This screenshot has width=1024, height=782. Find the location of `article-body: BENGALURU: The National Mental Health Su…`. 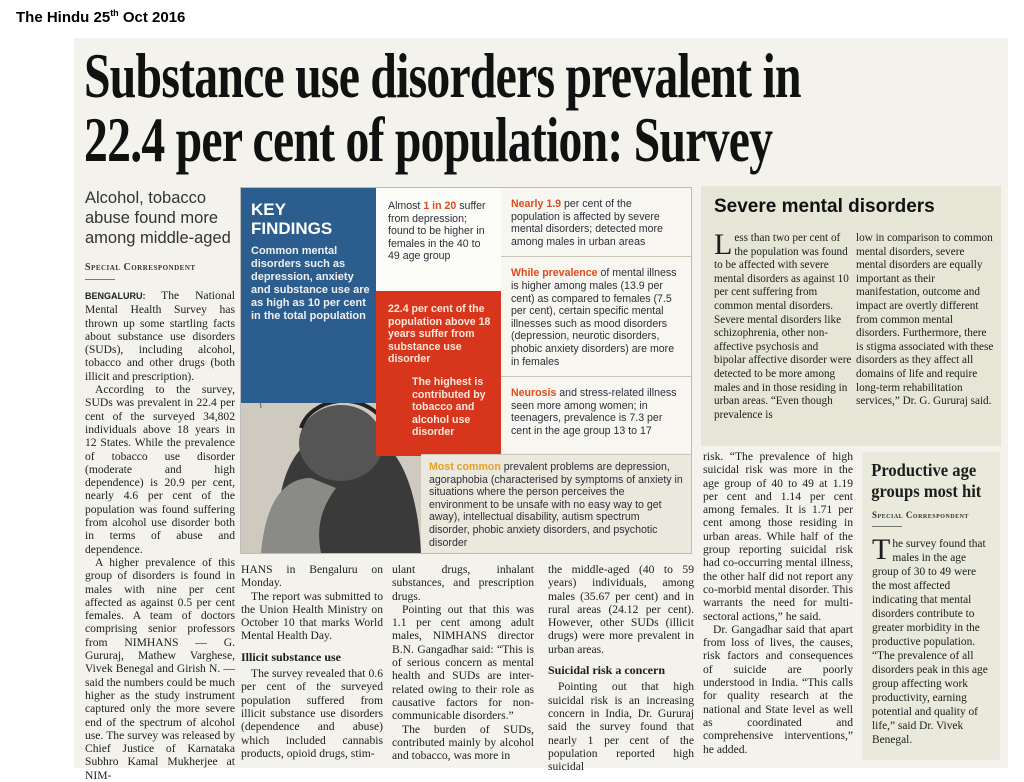

article-body: BENGALURU: The National Mental Health Su… is located at coordinates (160, 535).